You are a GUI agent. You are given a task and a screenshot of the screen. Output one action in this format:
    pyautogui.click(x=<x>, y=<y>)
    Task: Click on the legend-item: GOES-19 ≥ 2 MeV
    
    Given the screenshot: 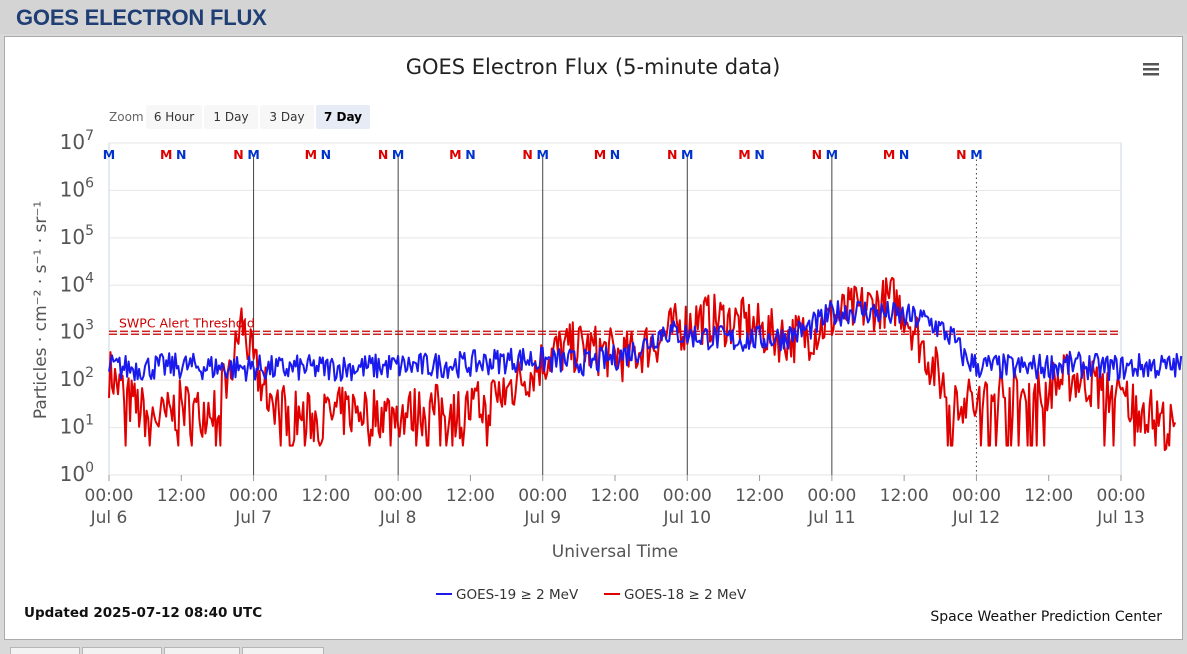 What is the action you would take?
    pyautogui.click(x=507, y=595)
    